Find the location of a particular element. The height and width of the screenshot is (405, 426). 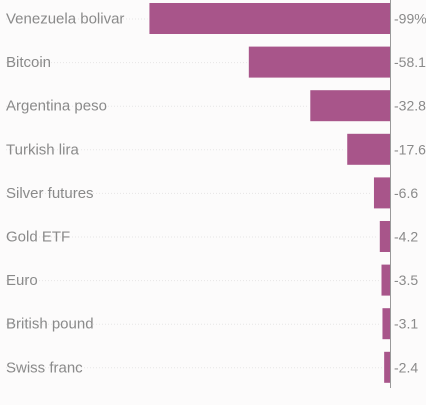

value-label: -17.6 is located at coordinates (410, 149).